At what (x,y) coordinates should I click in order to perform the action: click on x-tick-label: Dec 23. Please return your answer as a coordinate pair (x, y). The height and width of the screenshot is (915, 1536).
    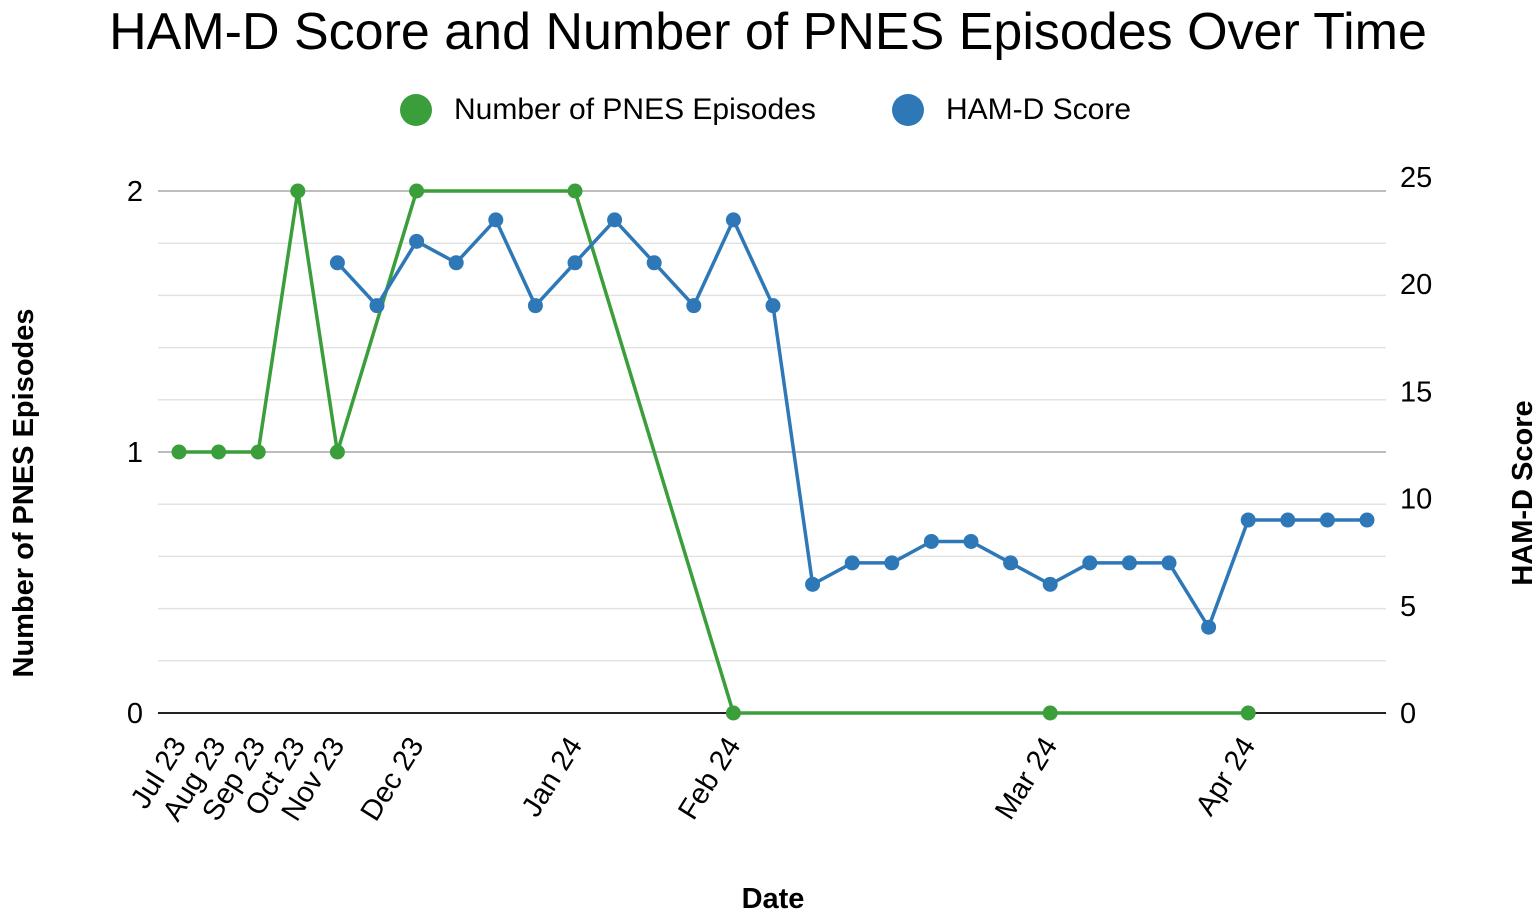
    Looking at the image, I should click on (393, 779).